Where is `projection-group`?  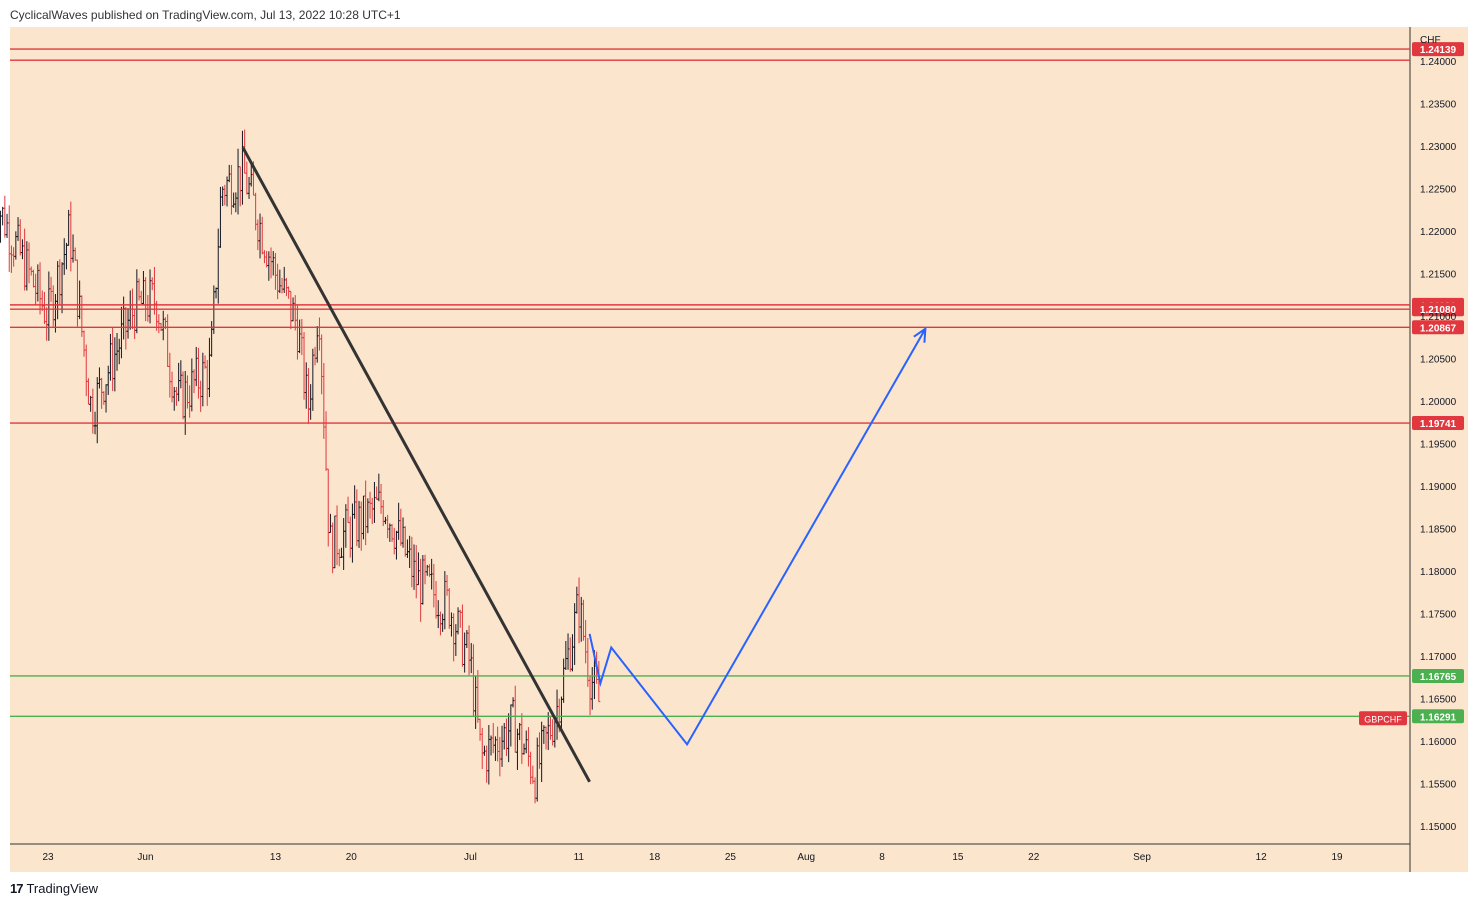 projection-group is located at coordinates (757, 536).